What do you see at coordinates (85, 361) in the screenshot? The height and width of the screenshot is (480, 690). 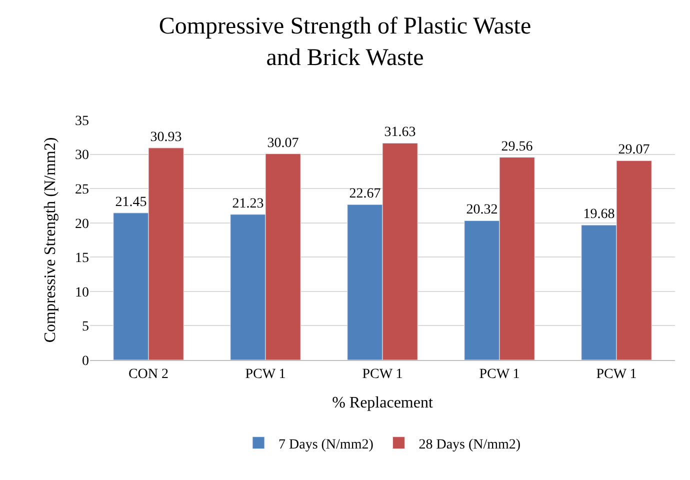 I see `y-tick-label: 0` at bounding box center [85, 361].